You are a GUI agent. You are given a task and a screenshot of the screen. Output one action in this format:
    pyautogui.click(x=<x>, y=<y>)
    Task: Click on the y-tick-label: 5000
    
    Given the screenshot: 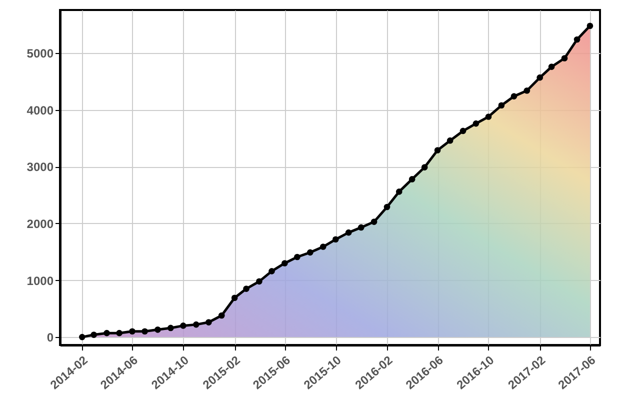 What is the action you would take?
    pyautogui.click(x=40, y=53)
    